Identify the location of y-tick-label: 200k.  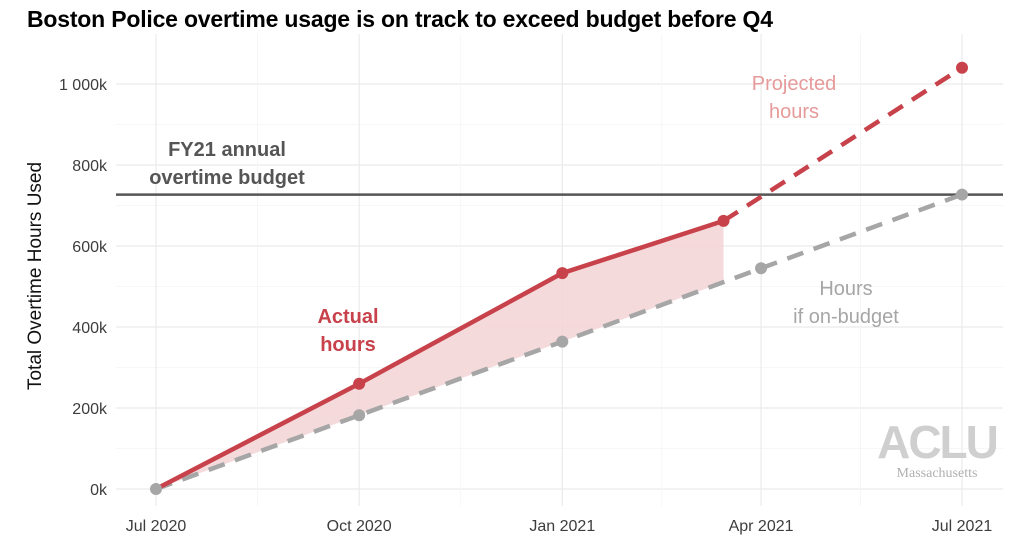
(90, 409).